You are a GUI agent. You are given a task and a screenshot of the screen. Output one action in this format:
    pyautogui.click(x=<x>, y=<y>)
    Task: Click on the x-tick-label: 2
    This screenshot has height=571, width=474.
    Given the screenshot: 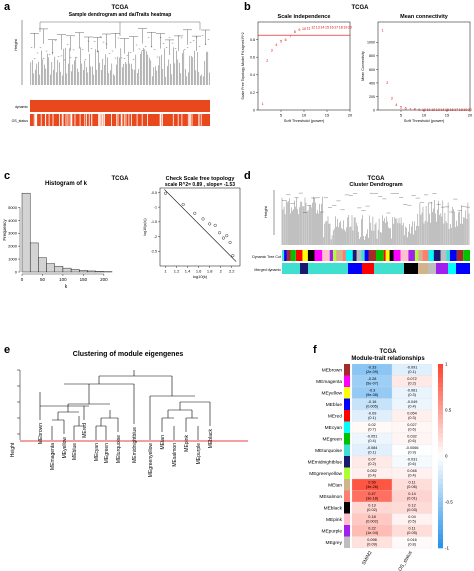 What is the action you would take?
    pyautogui.click(x=221, y=271)
    